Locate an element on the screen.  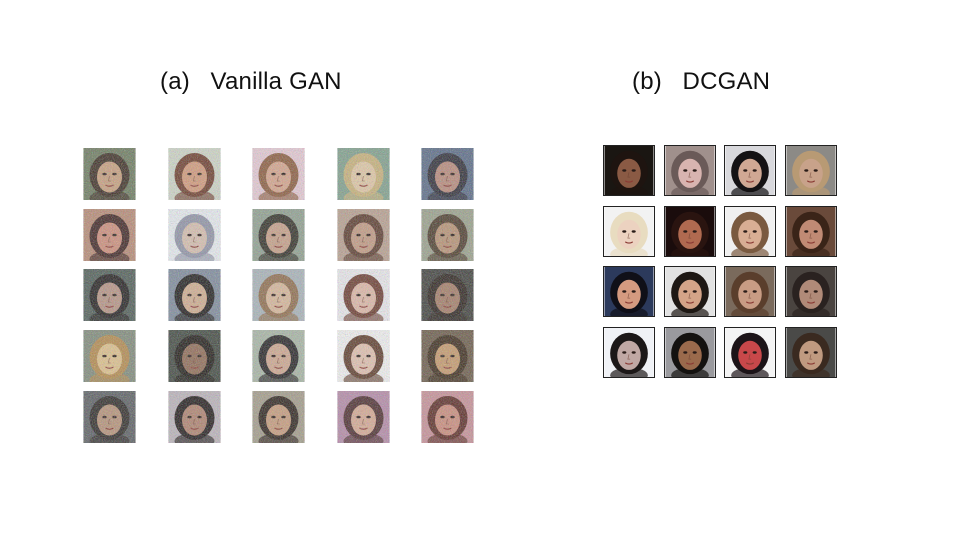
panel-a-title: (a) Vanilla GAN is located at coordinates (251, 82).